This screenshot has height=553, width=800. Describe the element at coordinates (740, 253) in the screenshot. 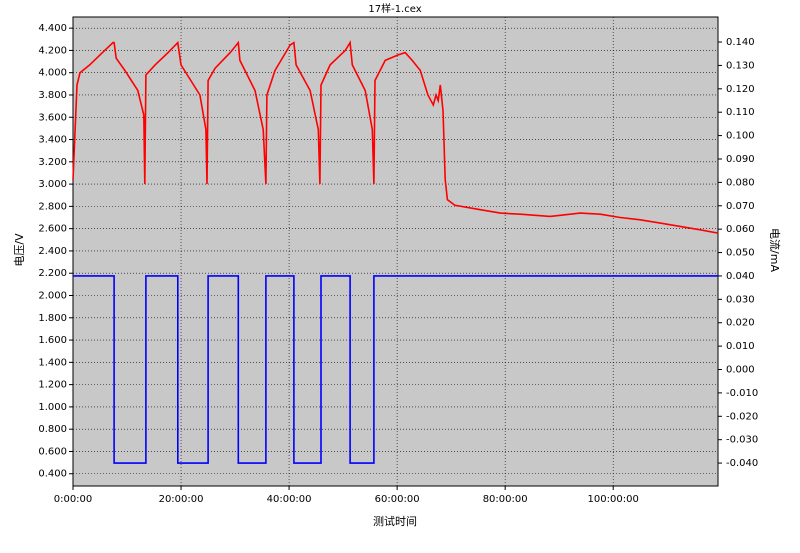

I see `y2-tick-label: 0.050` at that location.